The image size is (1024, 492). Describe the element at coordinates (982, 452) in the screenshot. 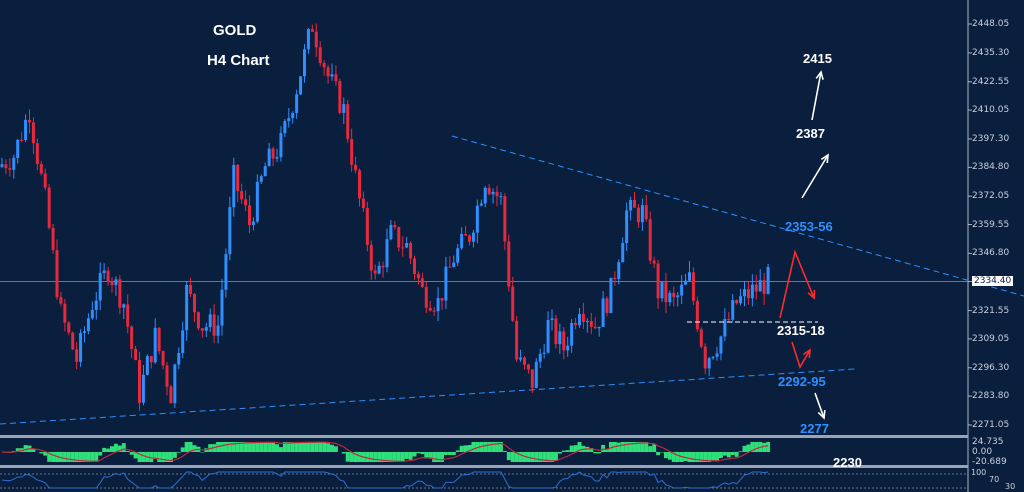

I see `macd-axis-zero: 0.00` at that location.